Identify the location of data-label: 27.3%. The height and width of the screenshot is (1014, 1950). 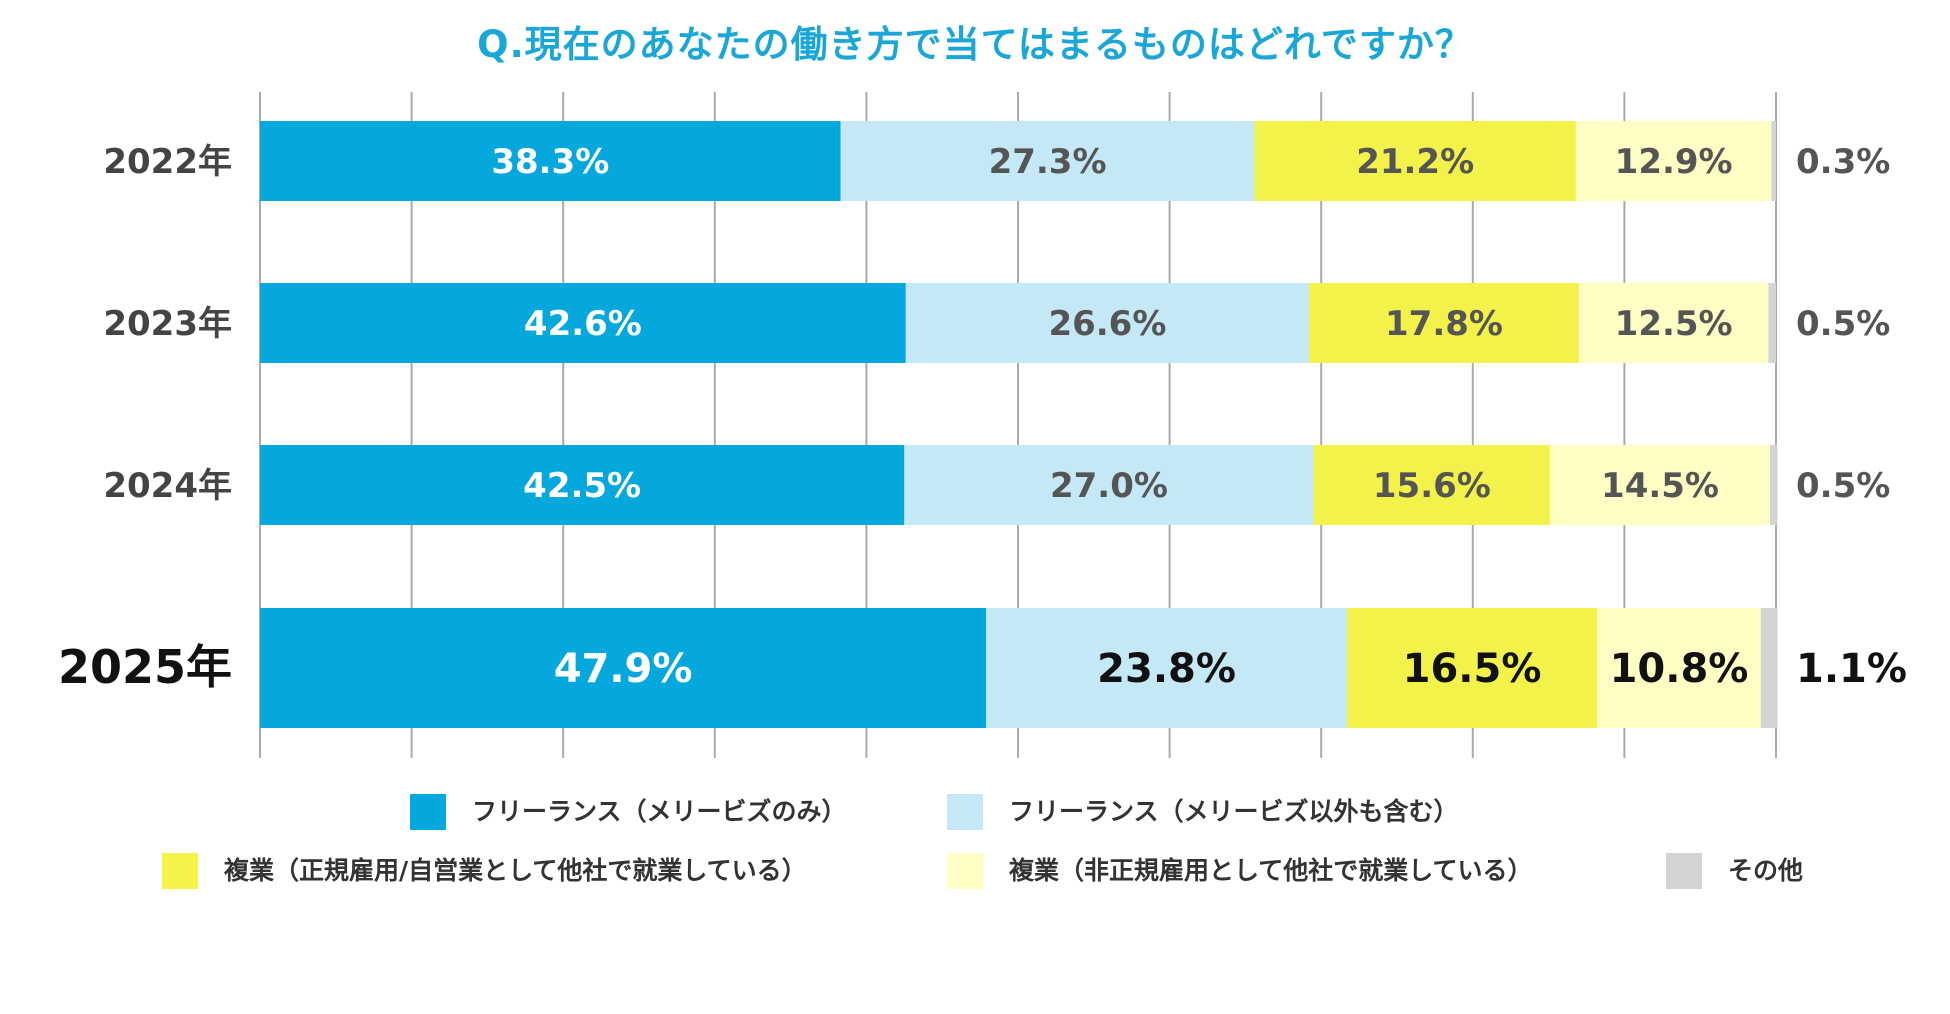
(1048, 162).